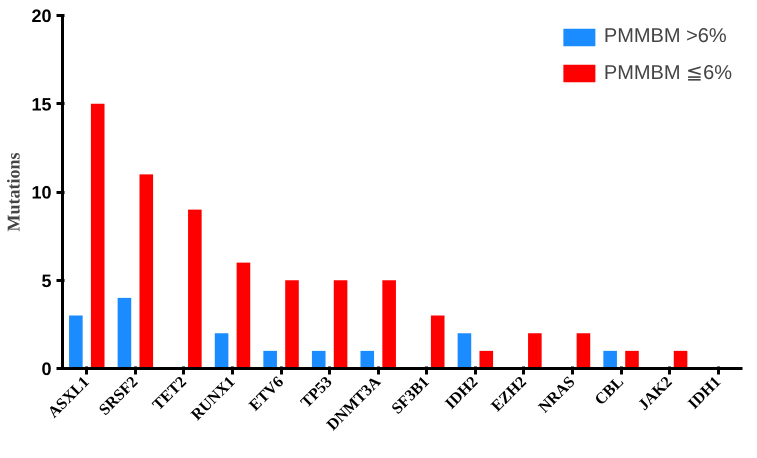  What do you see at coordinates (46, 369) in the screenshot?
I see `y-tick-label: 0` at bounding box center [46, 369].